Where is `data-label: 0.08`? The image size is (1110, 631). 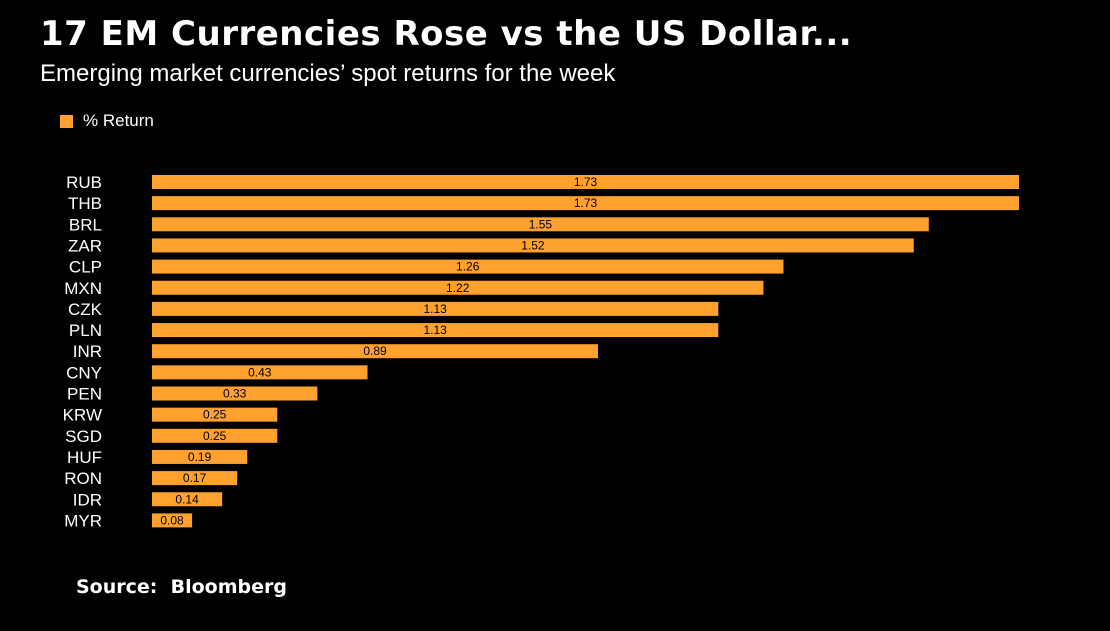
data-label: 0.08 is located at coordinates (172, 520).